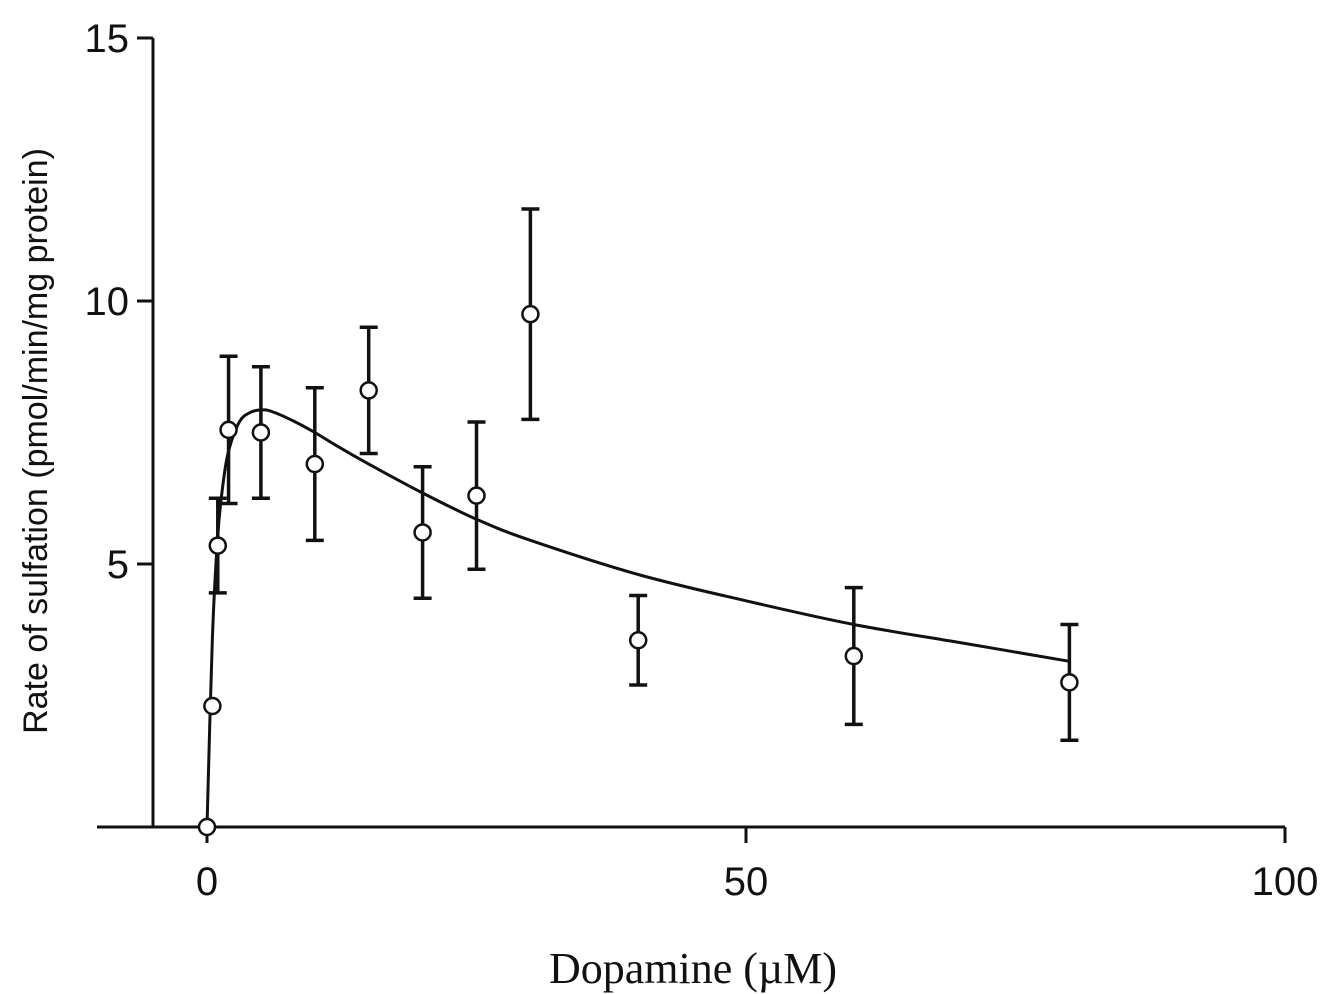  Describe the element at coordinates (693, 968) in the screenshot. I see `x-axis-label: Dopamine (µM)` at that location.